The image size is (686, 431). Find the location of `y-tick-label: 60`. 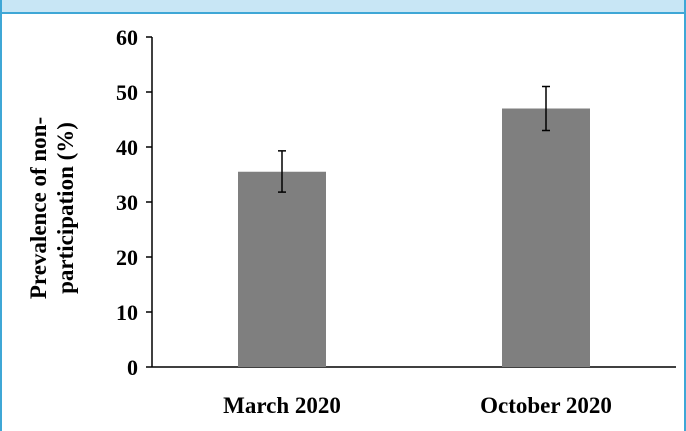

y-tick-label: 60 is located at coordinates (127, 37).